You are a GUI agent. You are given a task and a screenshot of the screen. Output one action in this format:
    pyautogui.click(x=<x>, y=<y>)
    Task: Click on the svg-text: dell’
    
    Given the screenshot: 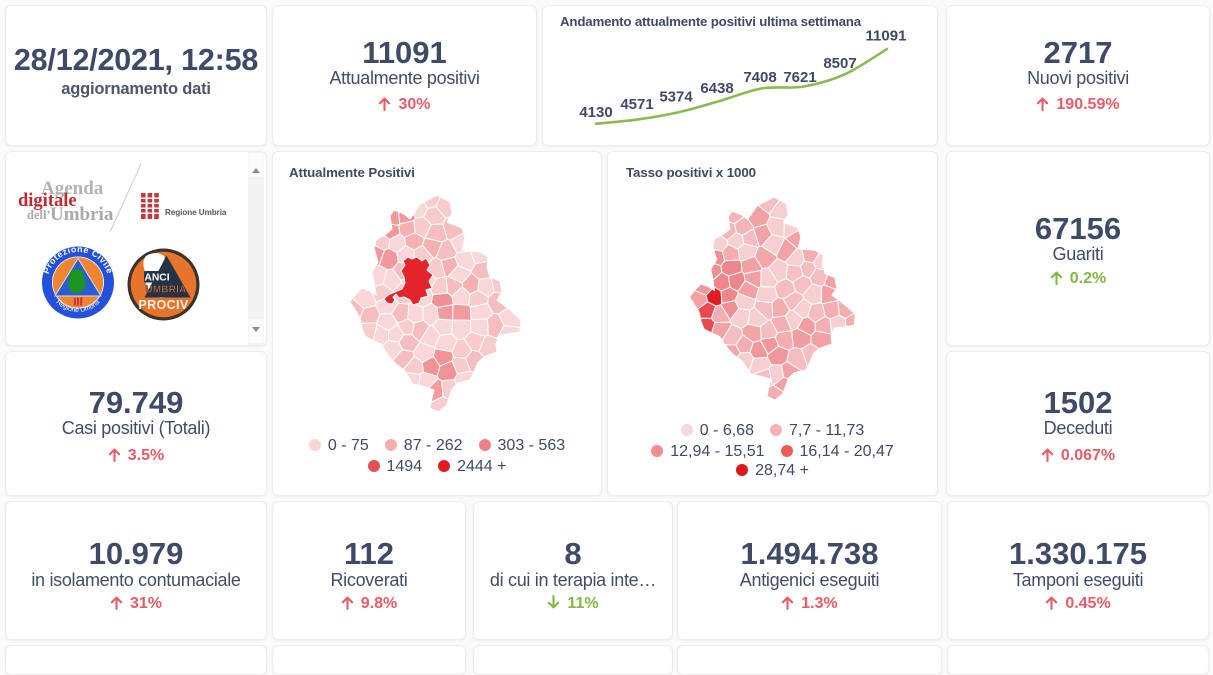 What is the action you would take?
    pyautogui.click(x=39, y=215)
    